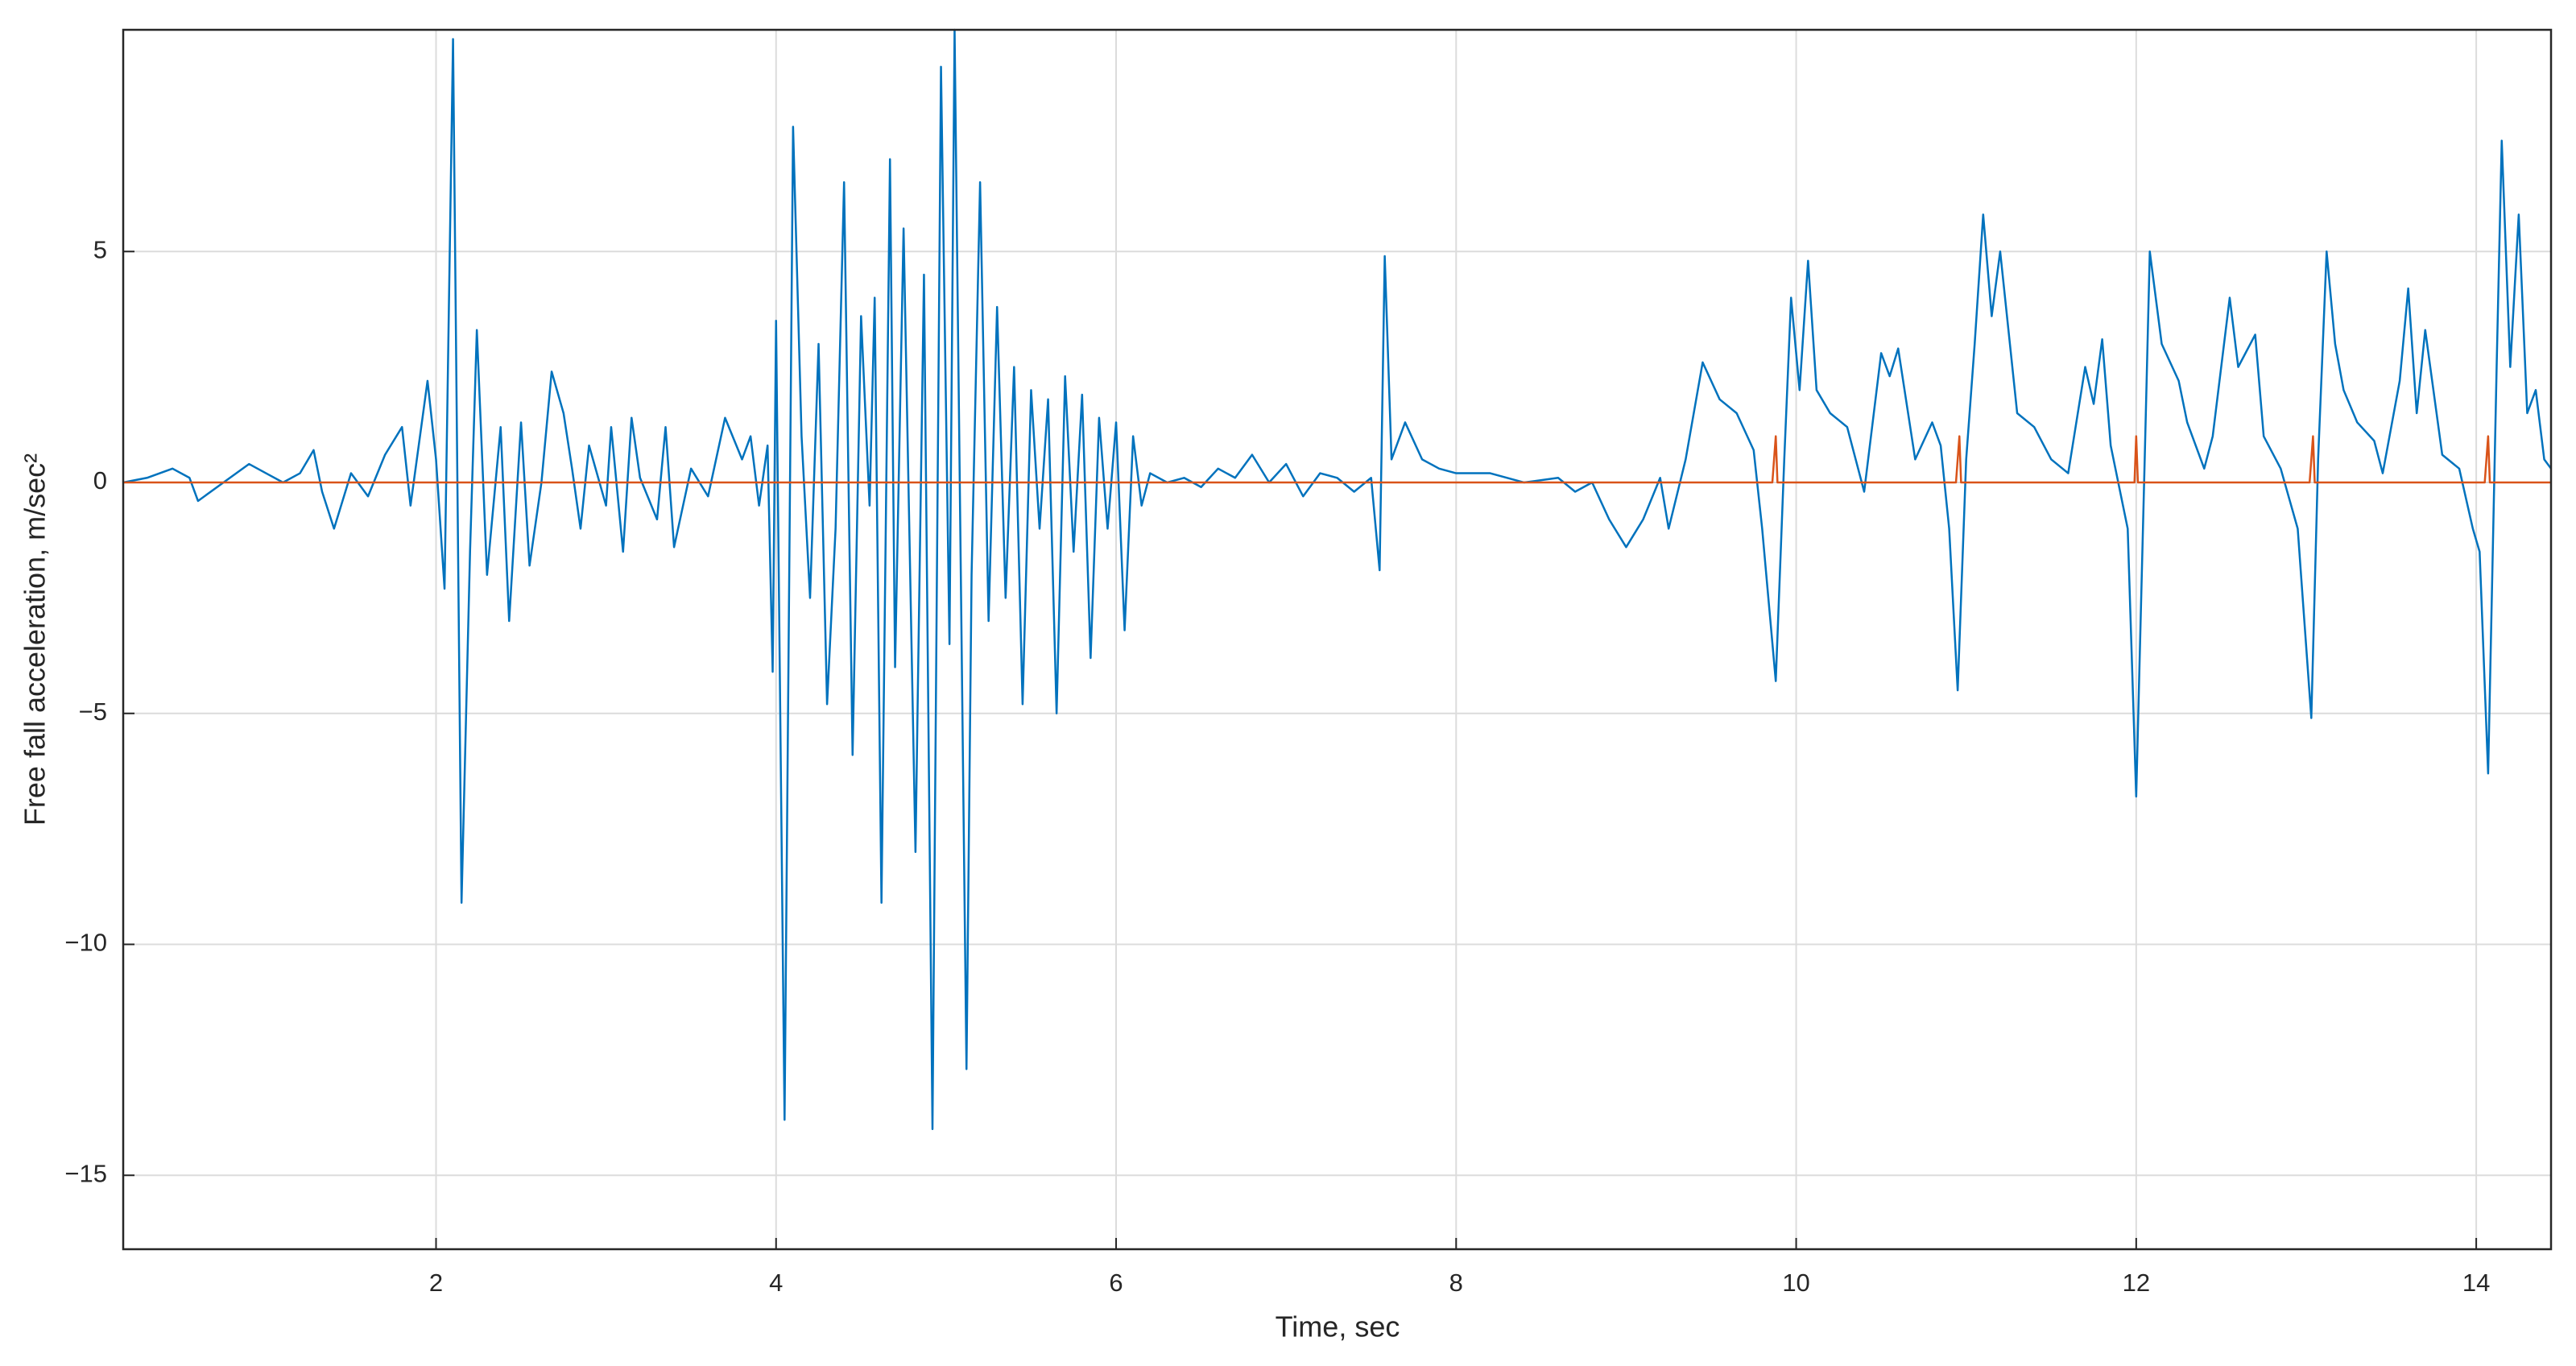 The width and height of the screenshot is (2576, 1366). What do you see at coordinates (1456, 1283) in the screenshot?
I see `x-tick-label: 8` at bounding box center [1456, 1283].